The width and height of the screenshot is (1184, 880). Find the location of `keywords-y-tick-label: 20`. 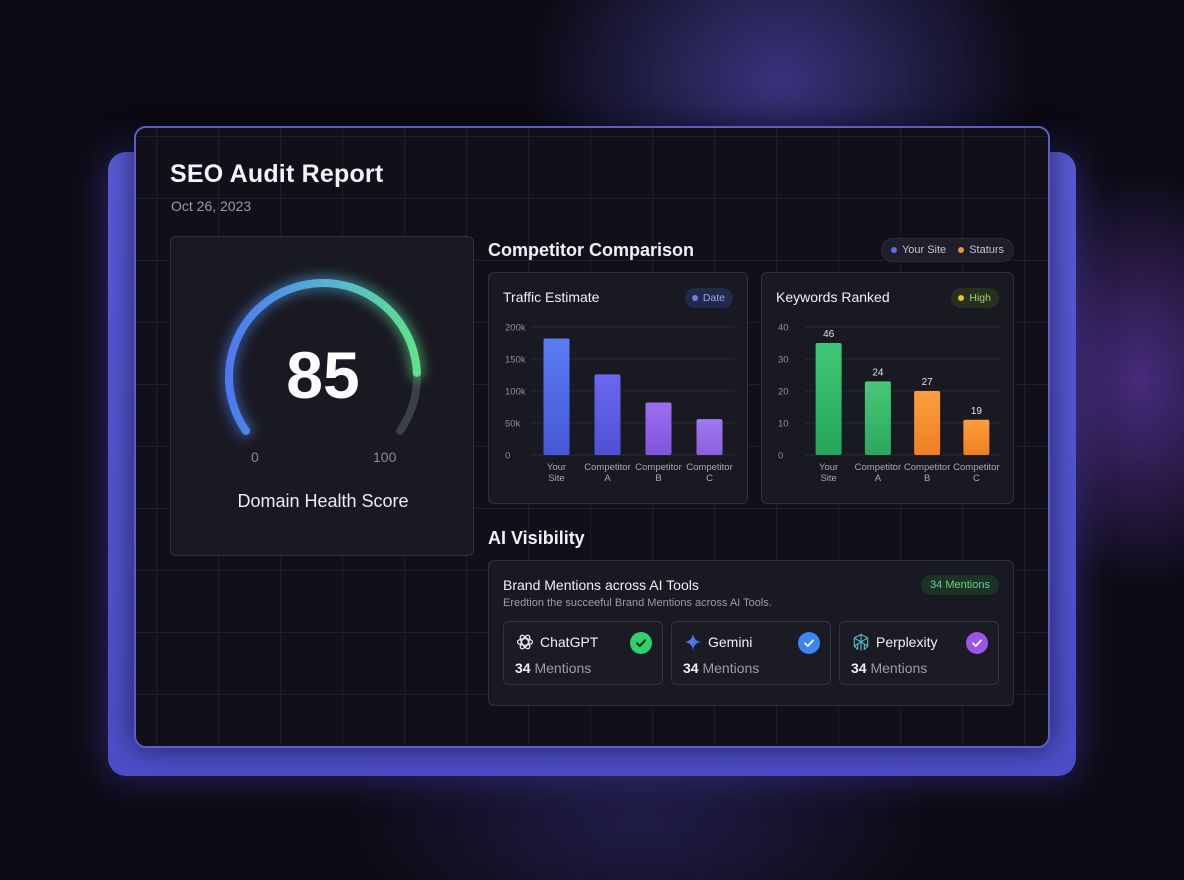

keywords-y-tick-label: 20 is located at coordinates (783, 392).